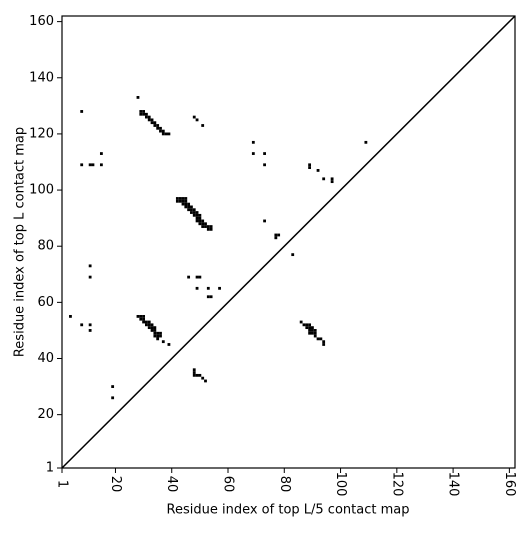 The height and width of the screenshot is (535, 531). I want to click on x-tick-label: 40, so click(171, 484).